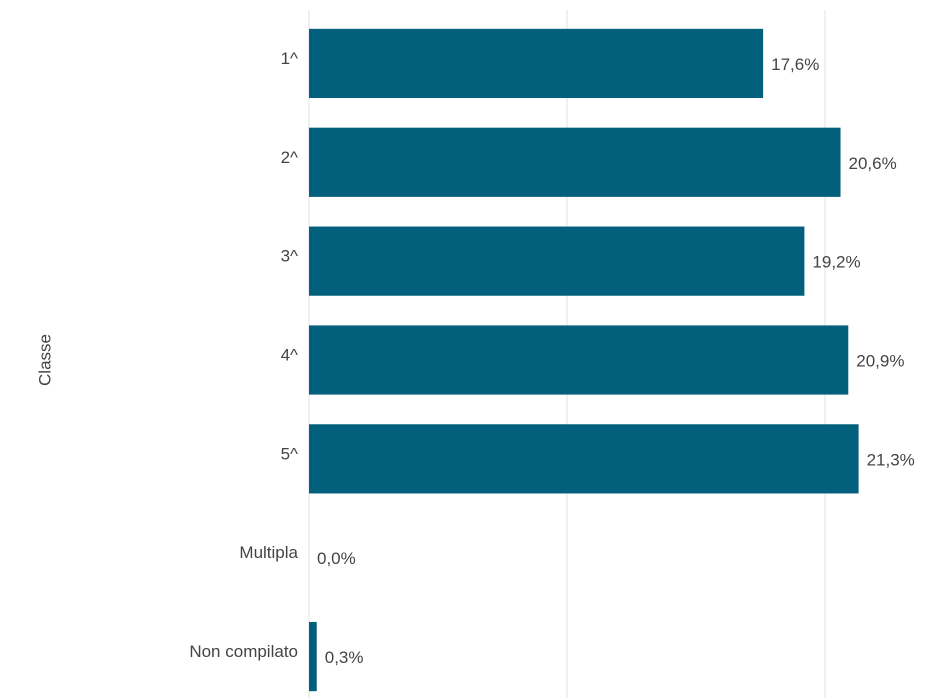  Describe the element at coordinates (873, 163) in the screenshot. I see `value-label: 20,6%` at that location.